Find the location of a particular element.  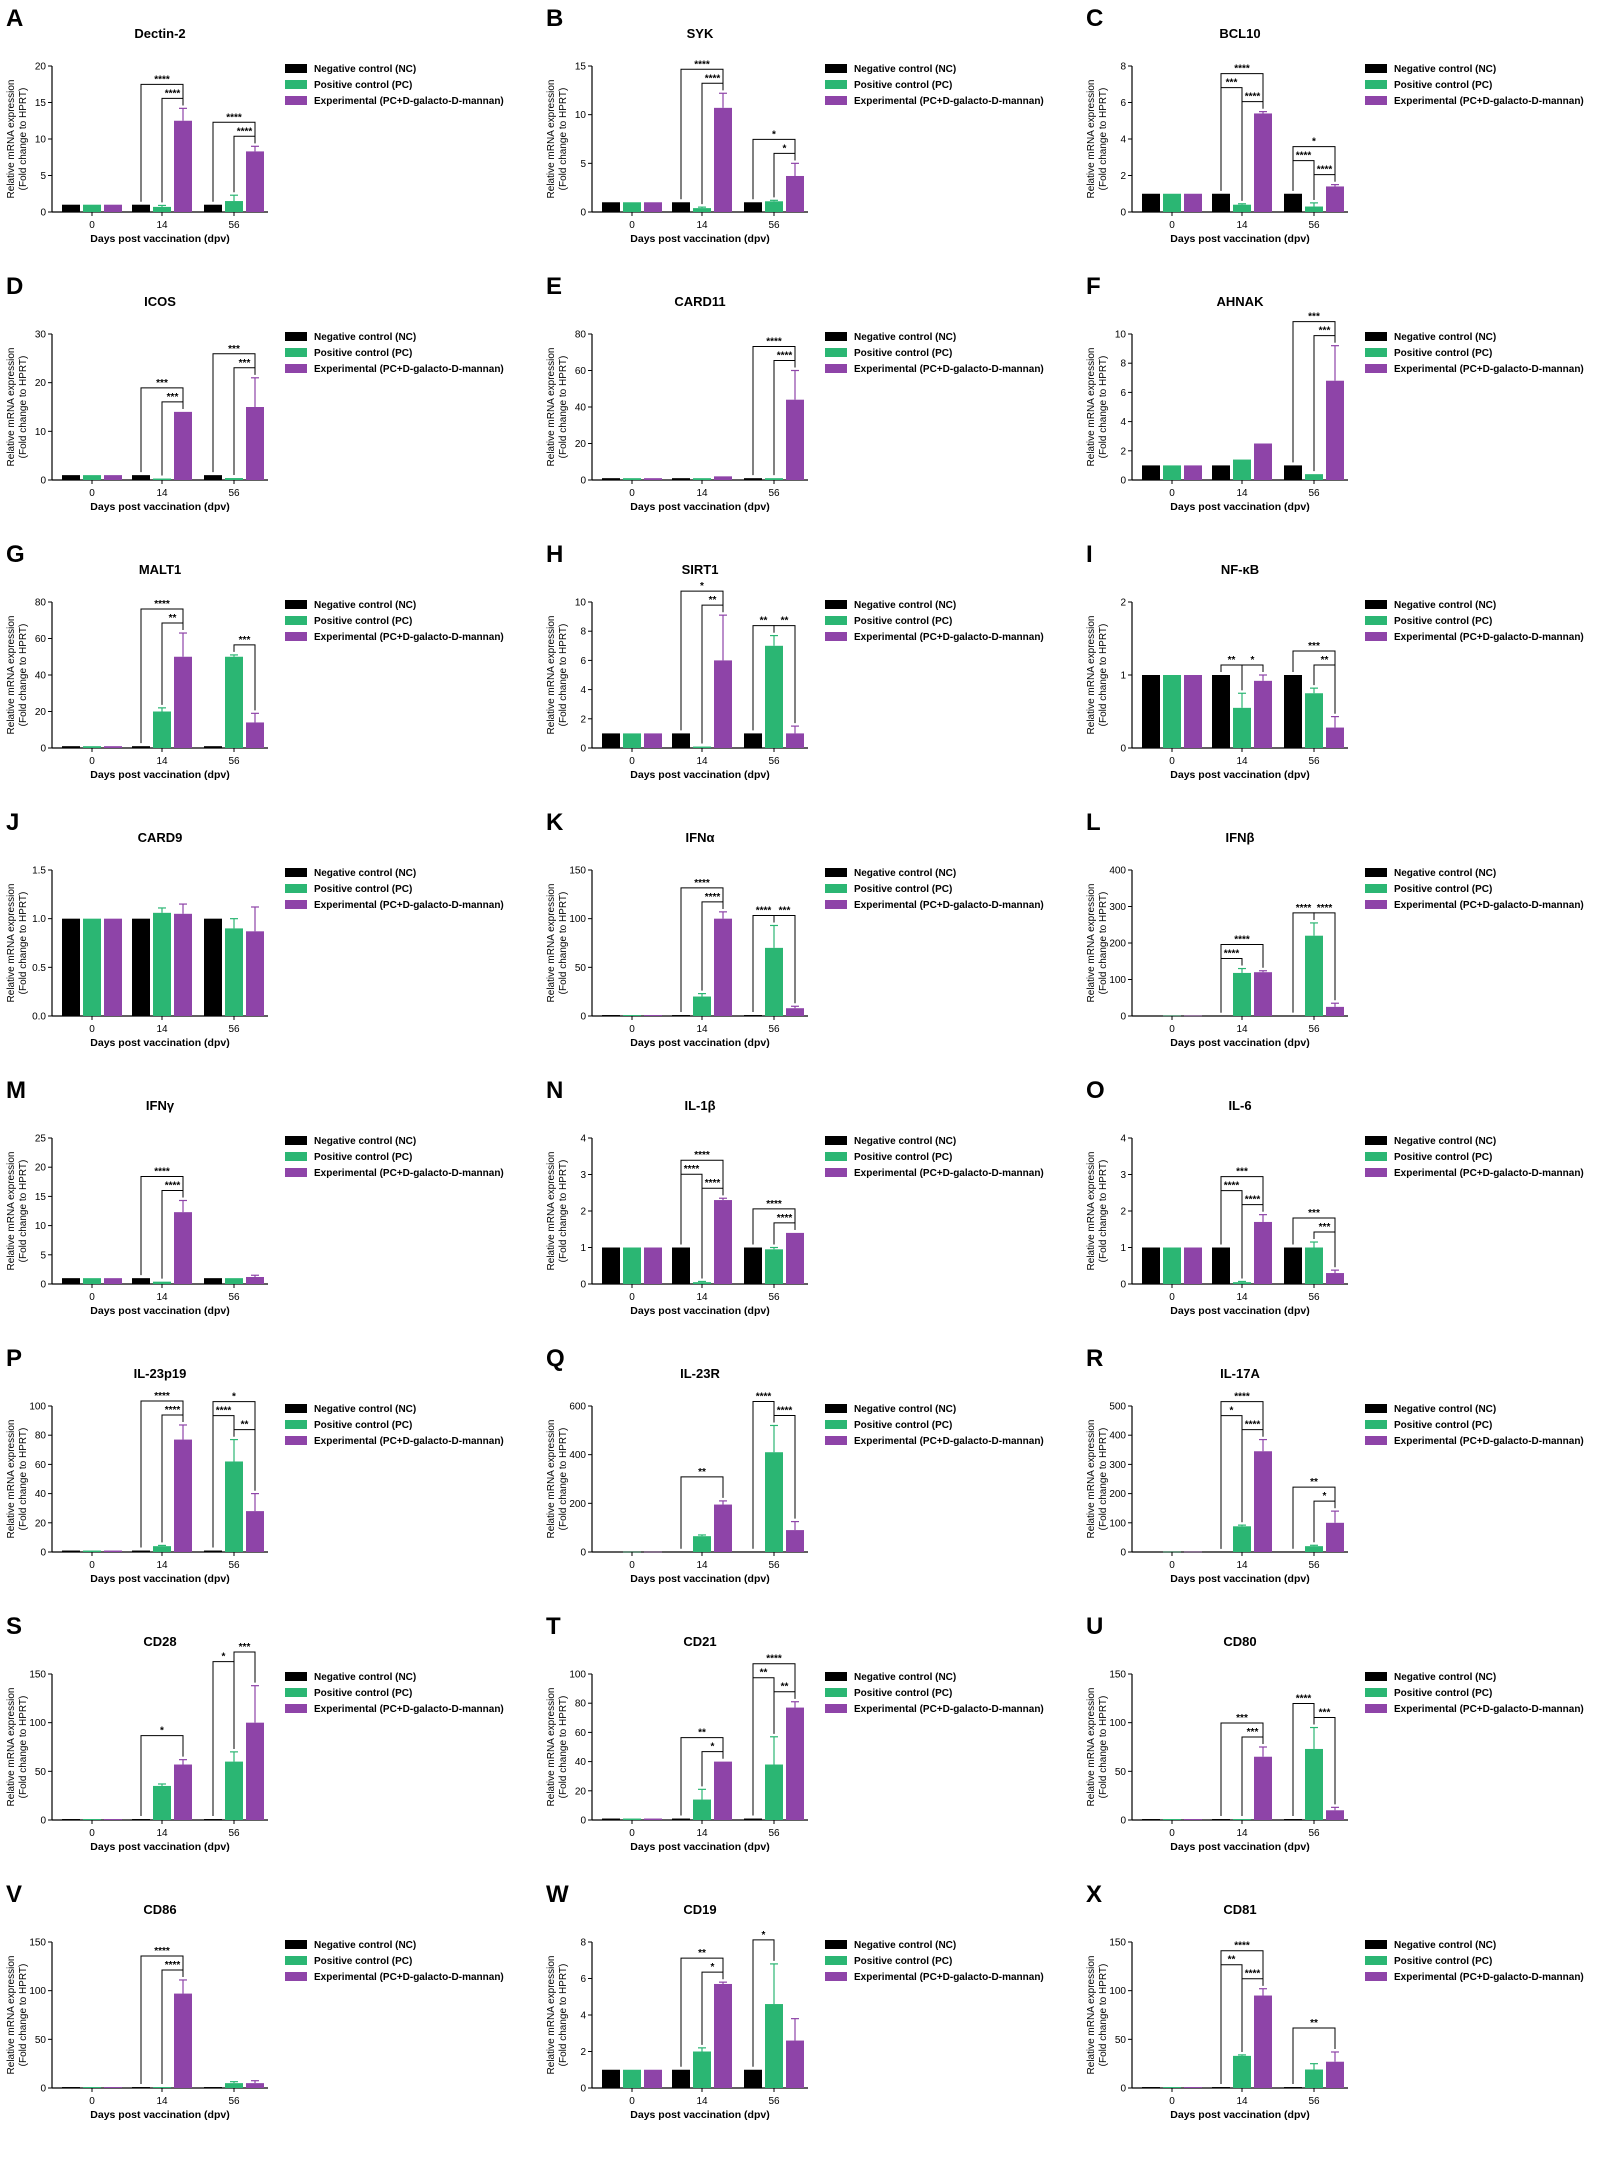

y-tick-label: 150 is located at coordinates (37, 1943).